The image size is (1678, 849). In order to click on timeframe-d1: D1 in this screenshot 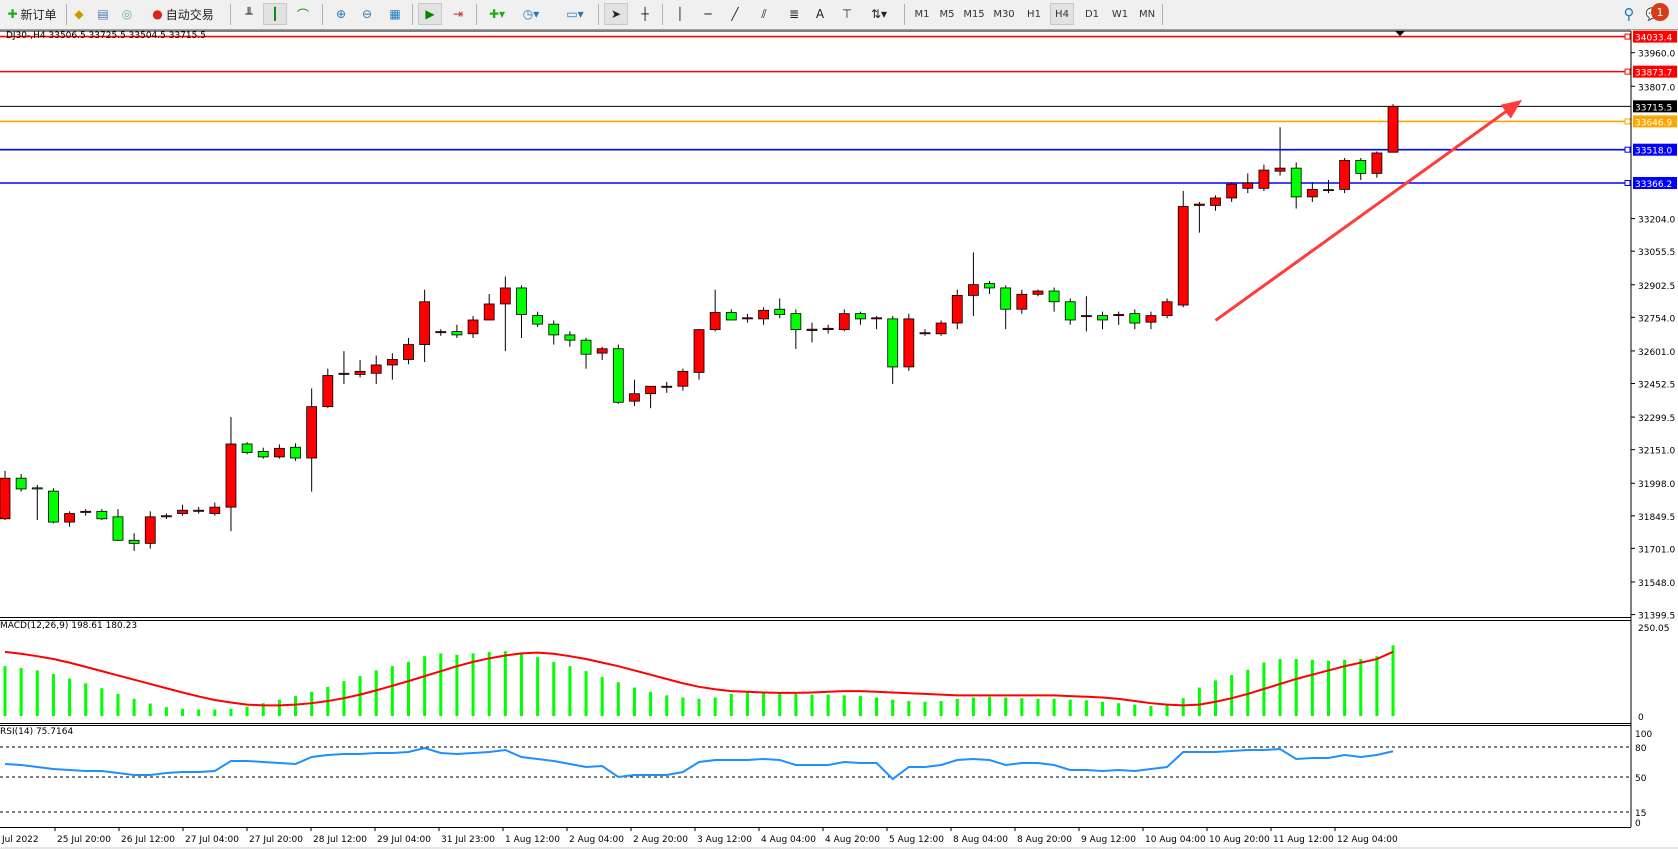, I will do `click(1092, 14)`.